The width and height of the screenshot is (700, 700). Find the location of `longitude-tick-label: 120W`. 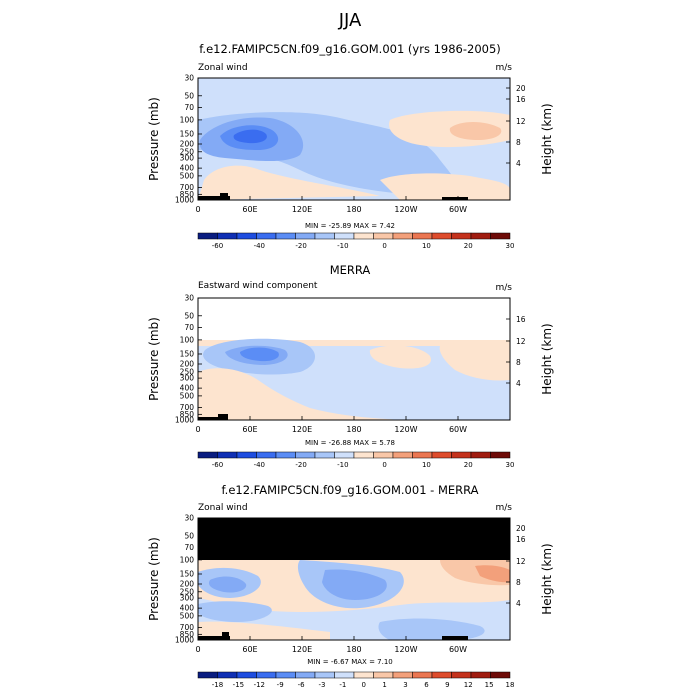

longitude-tick-label: 120W is located at coordinates (405, 429).